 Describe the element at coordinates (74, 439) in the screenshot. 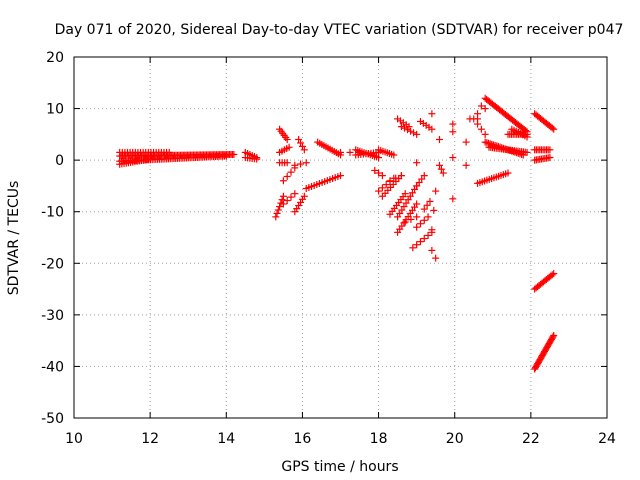

I see `x-tick-label: 10` at that location.